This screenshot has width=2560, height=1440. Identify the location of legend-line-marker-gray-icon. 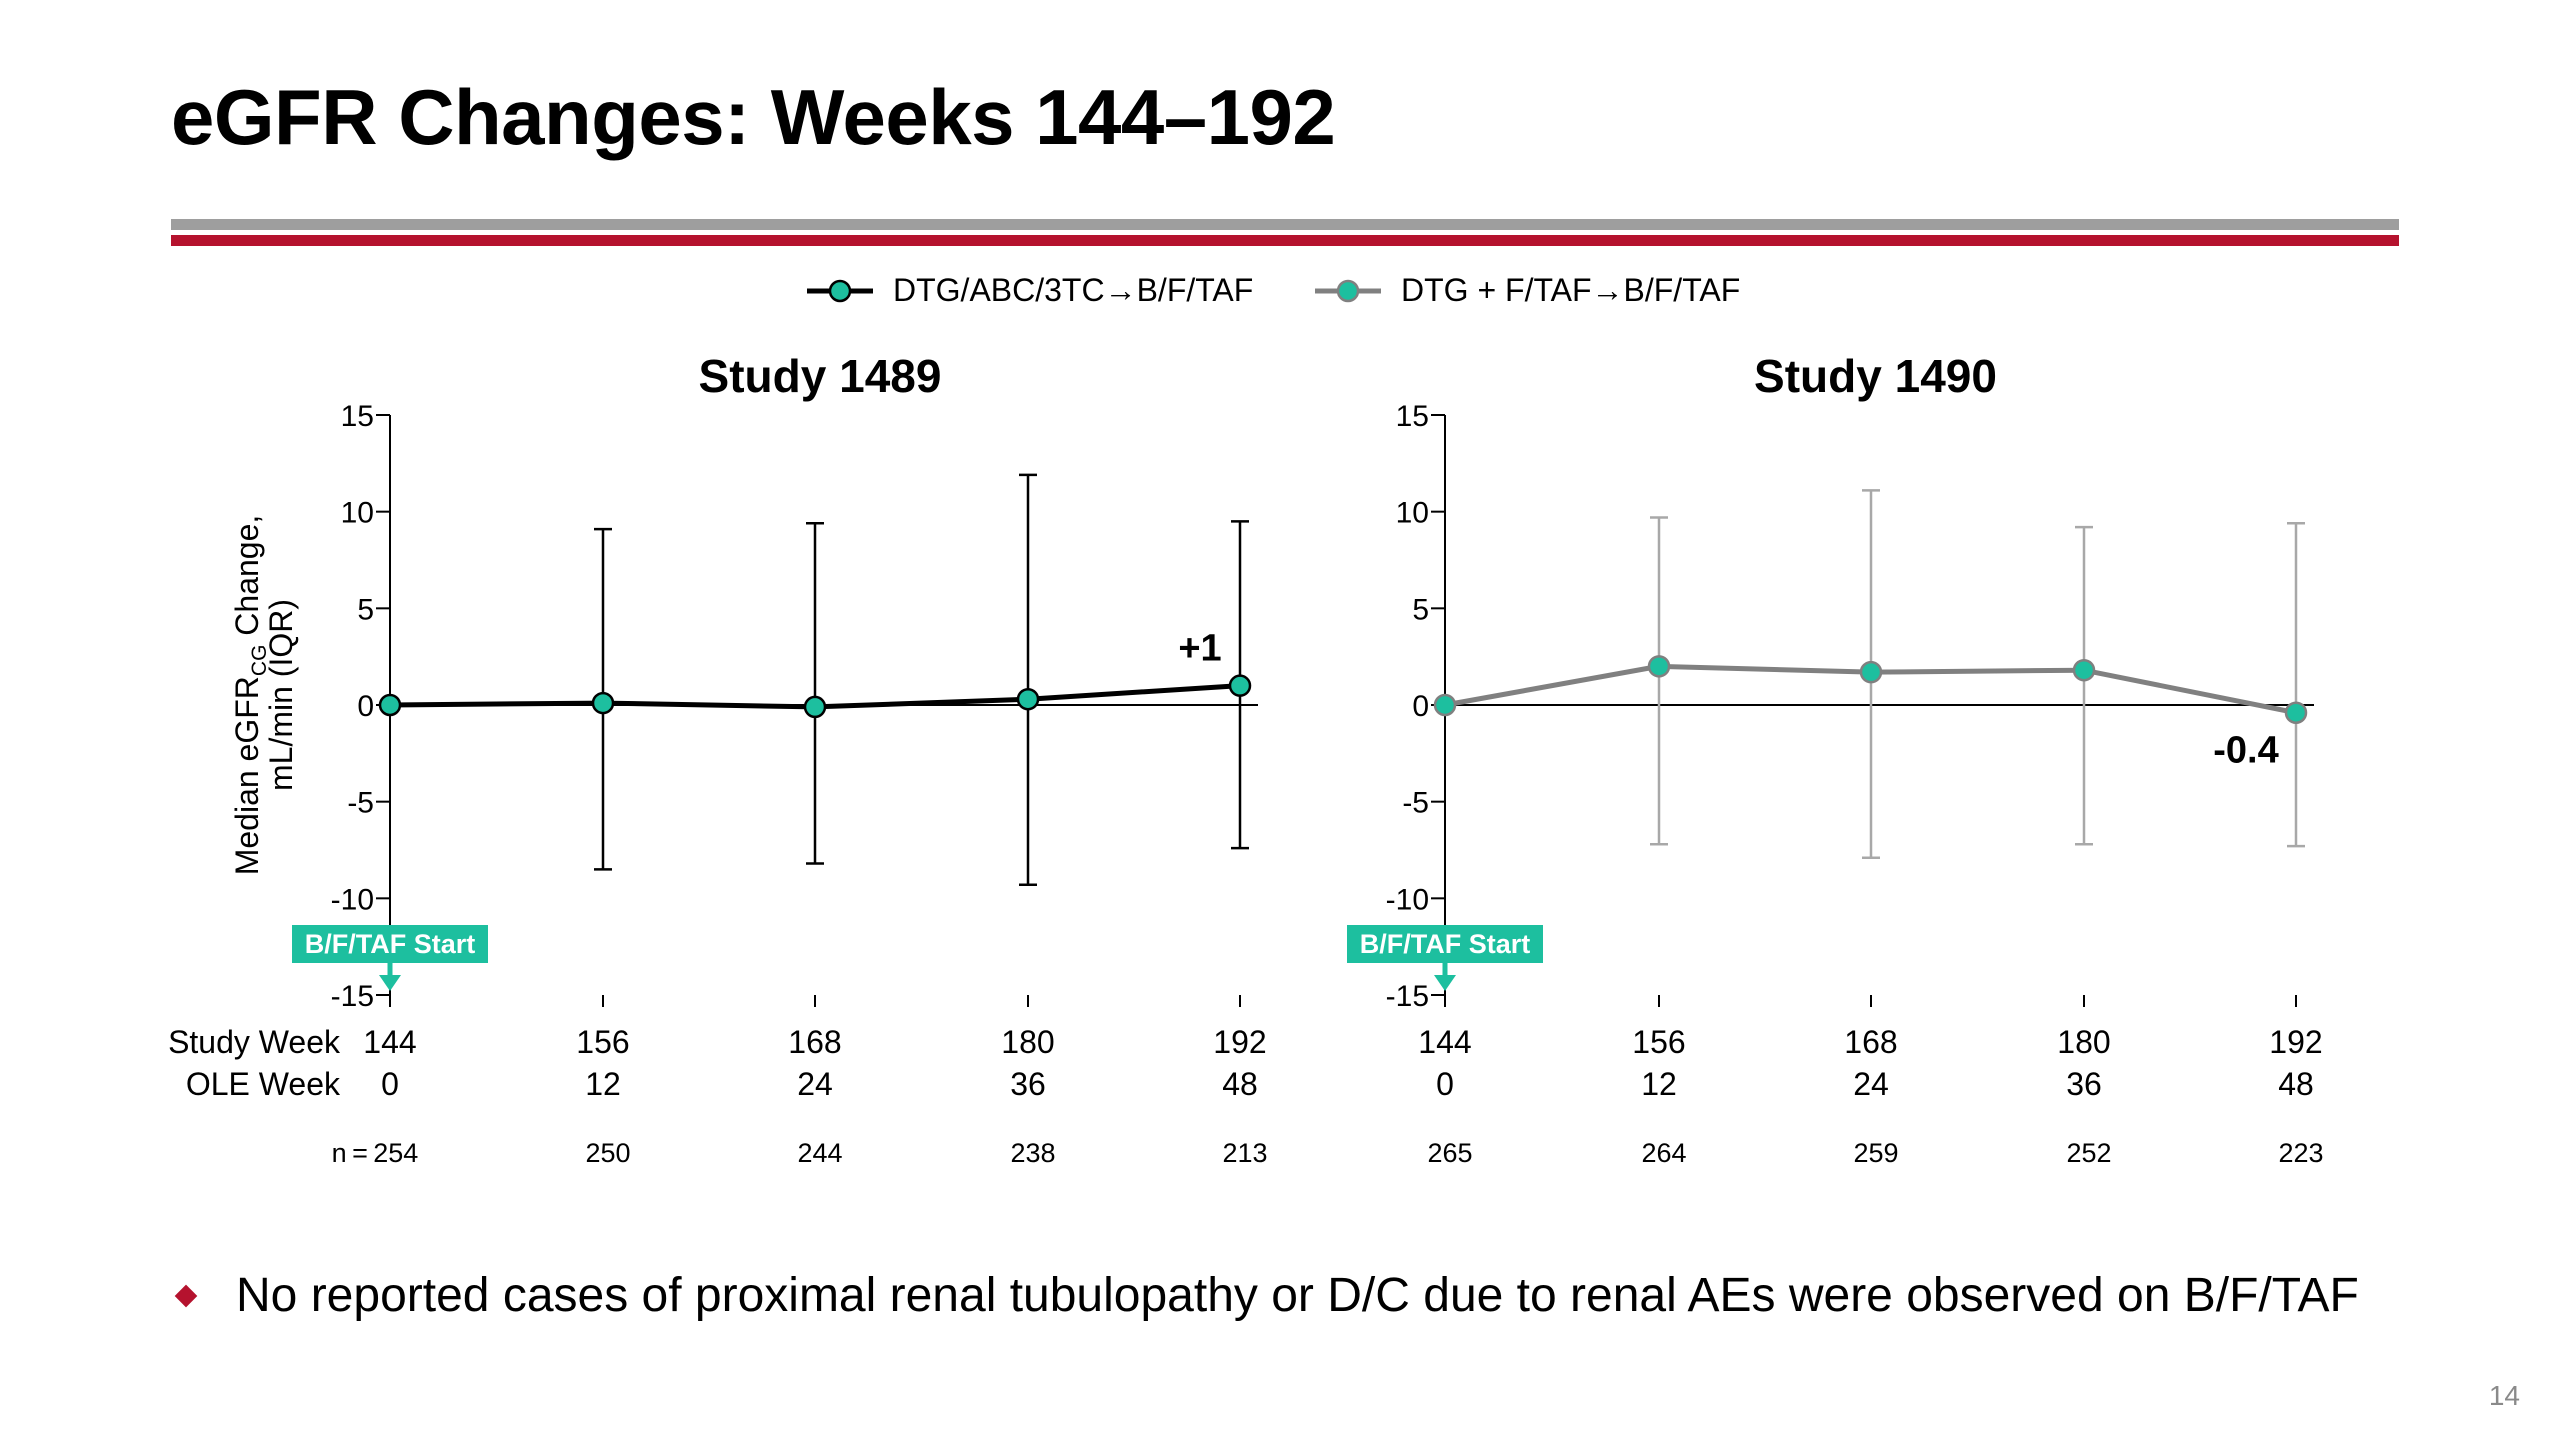
(1348, 290).